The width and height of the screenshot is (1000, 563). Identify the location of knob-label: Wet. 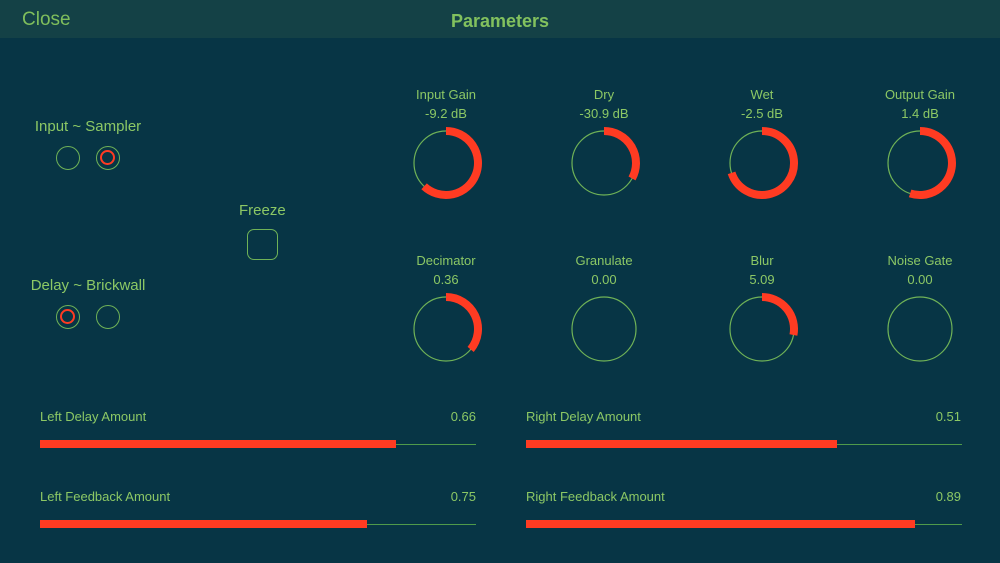
(762, 94).